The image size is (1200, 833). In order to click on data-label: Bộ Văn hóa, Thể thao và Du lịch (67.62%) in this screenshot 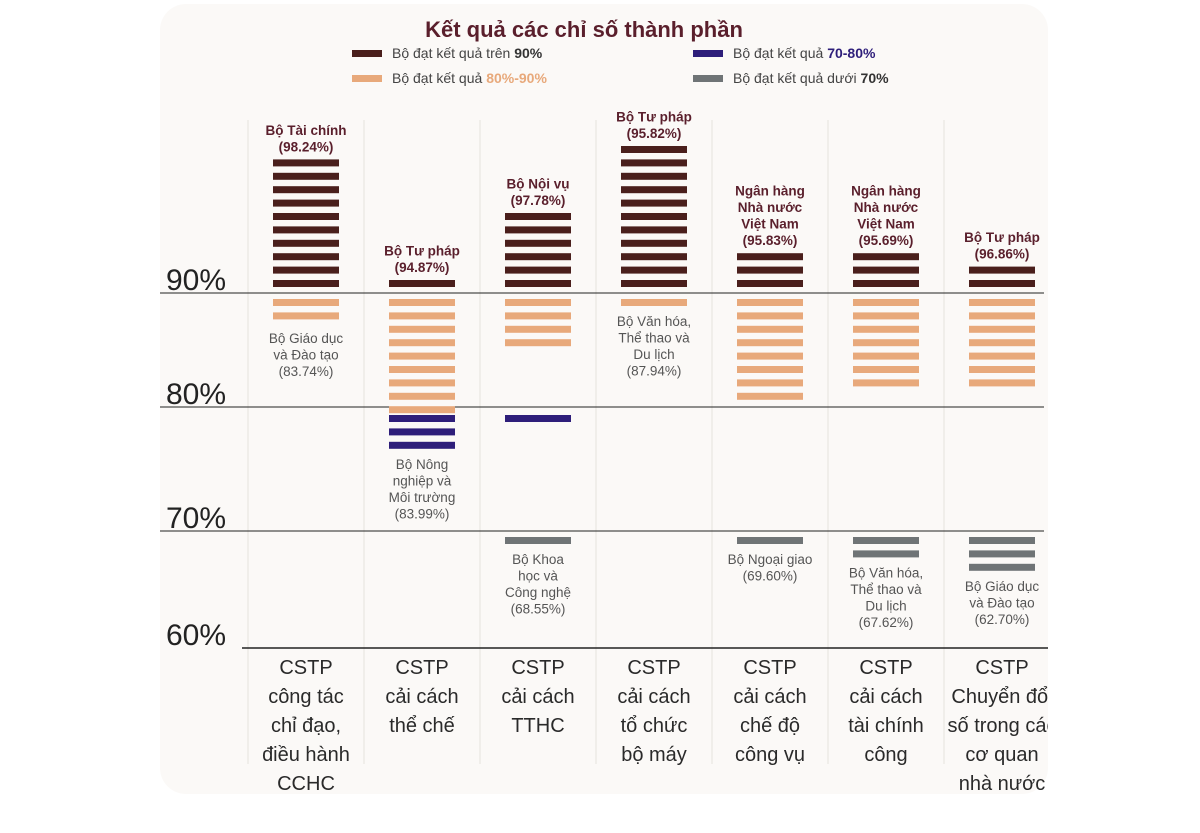, I will do `click(886, 597)`.